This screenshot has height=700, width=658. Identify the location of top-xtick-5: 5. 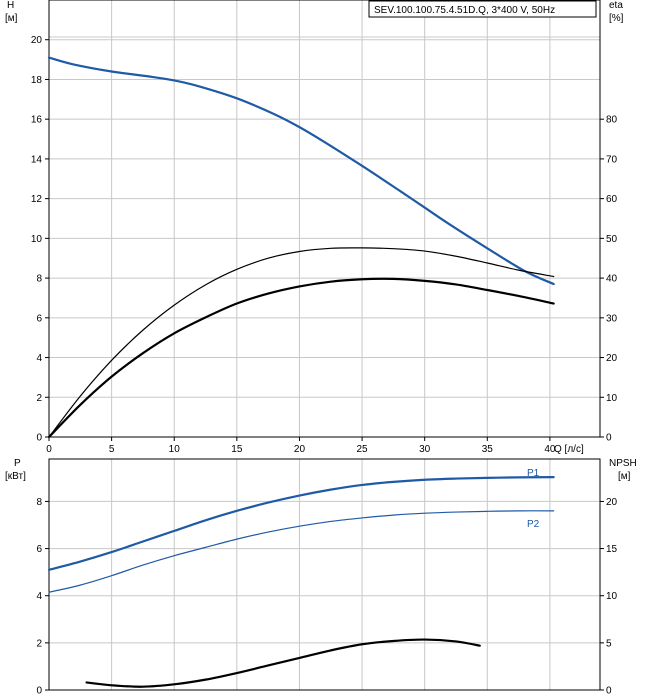
(112, 449).